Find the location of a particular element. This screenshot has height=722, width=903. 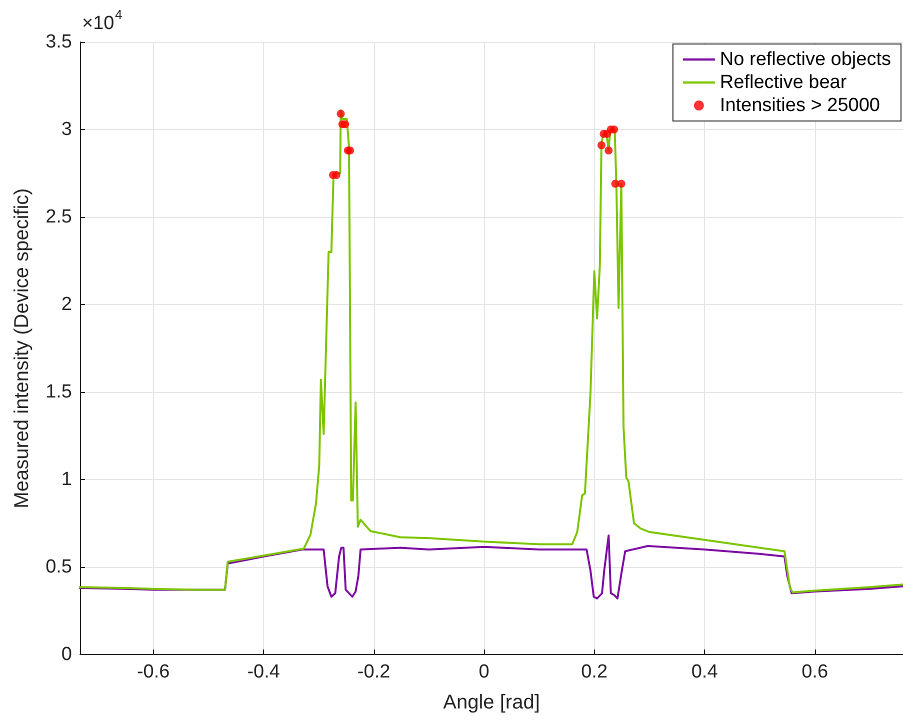

x-tick-label: 0 is located at coordinates (484, 672).